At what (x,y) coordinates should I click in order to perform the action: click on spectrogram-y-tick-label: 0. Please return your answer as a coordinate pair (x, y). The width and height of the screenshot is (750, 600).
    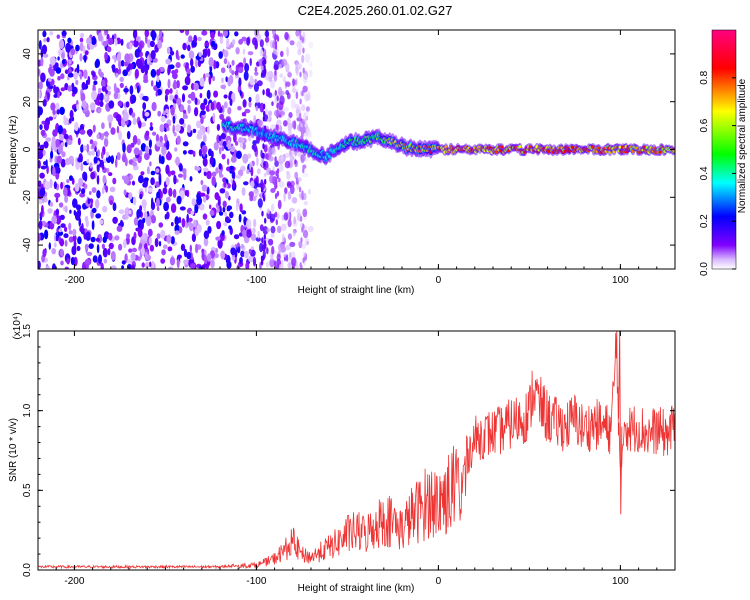
    Looking at the image, I should click on (27, 149).